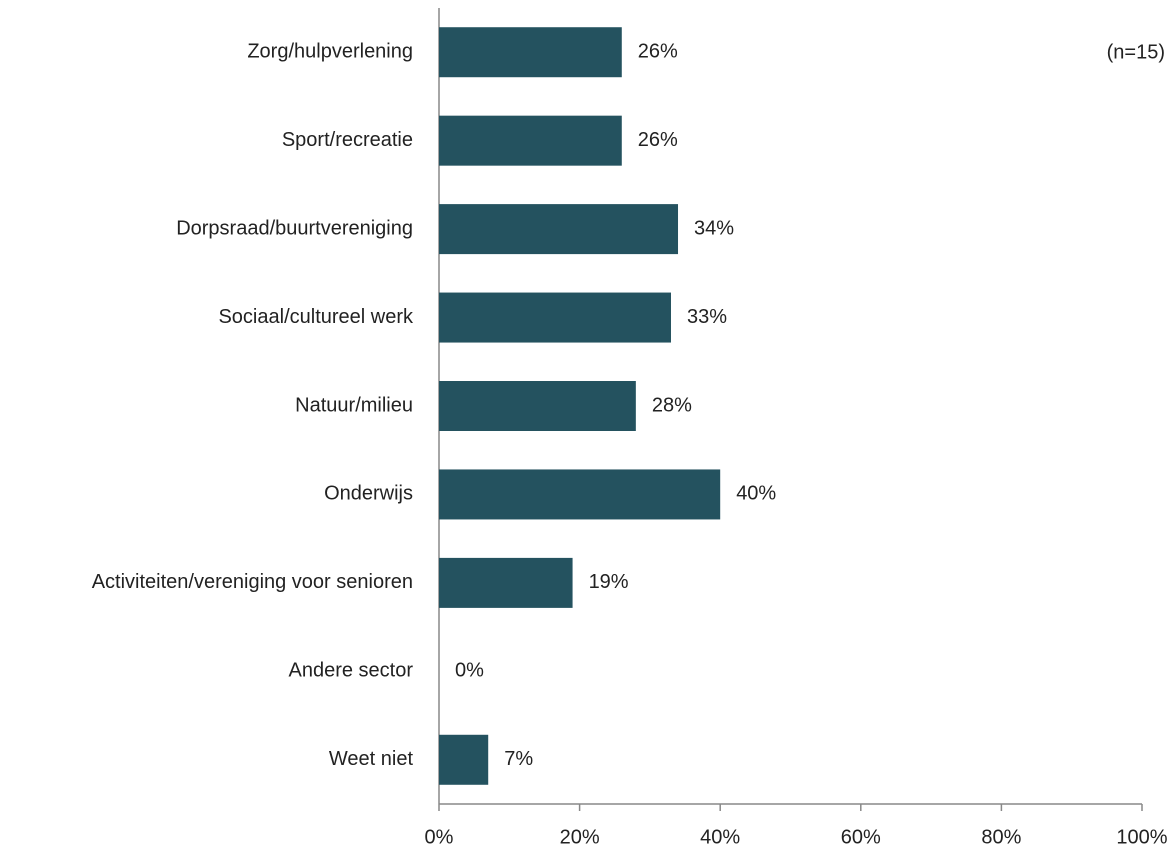  Describe the element at coordinates (368, 494) in the screenshot. I see `y-tick-label: Onderwijs` at that location.